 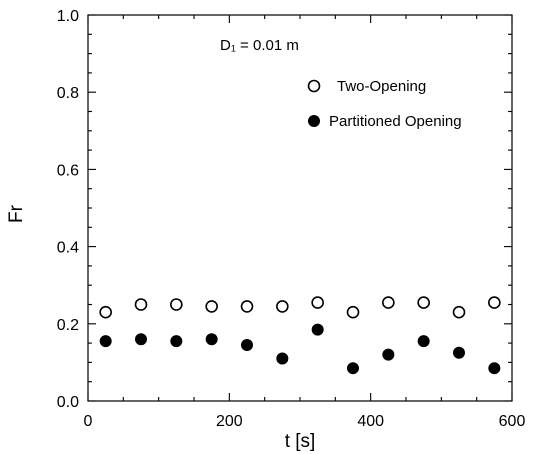 What do you see at coordinates (512, 421) in the screenshot?
I see `x-tick-label: 600` at bounding box center [512, 421].